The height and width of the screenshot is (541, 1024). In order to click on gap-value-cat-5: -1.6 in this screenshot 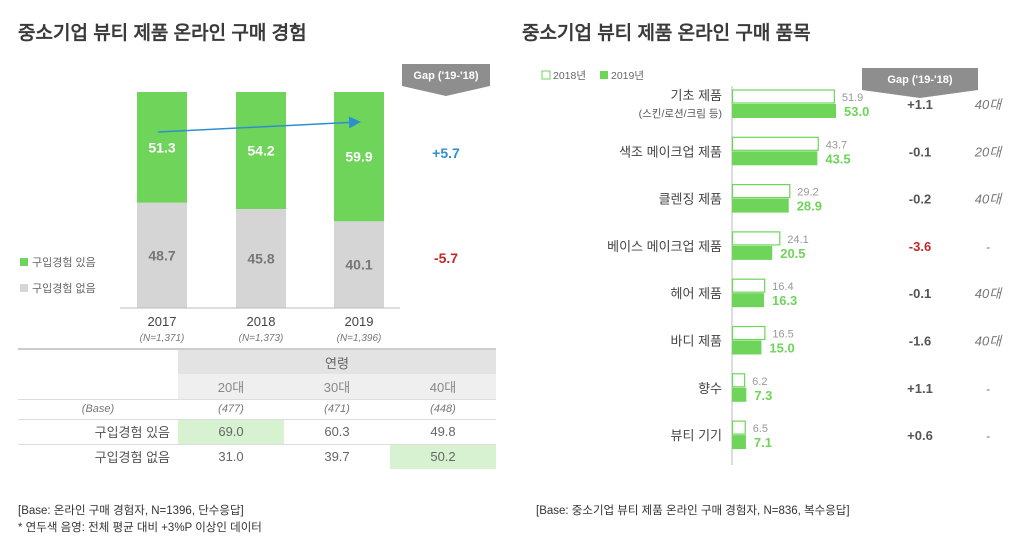, I will do `click(920, 341)`.